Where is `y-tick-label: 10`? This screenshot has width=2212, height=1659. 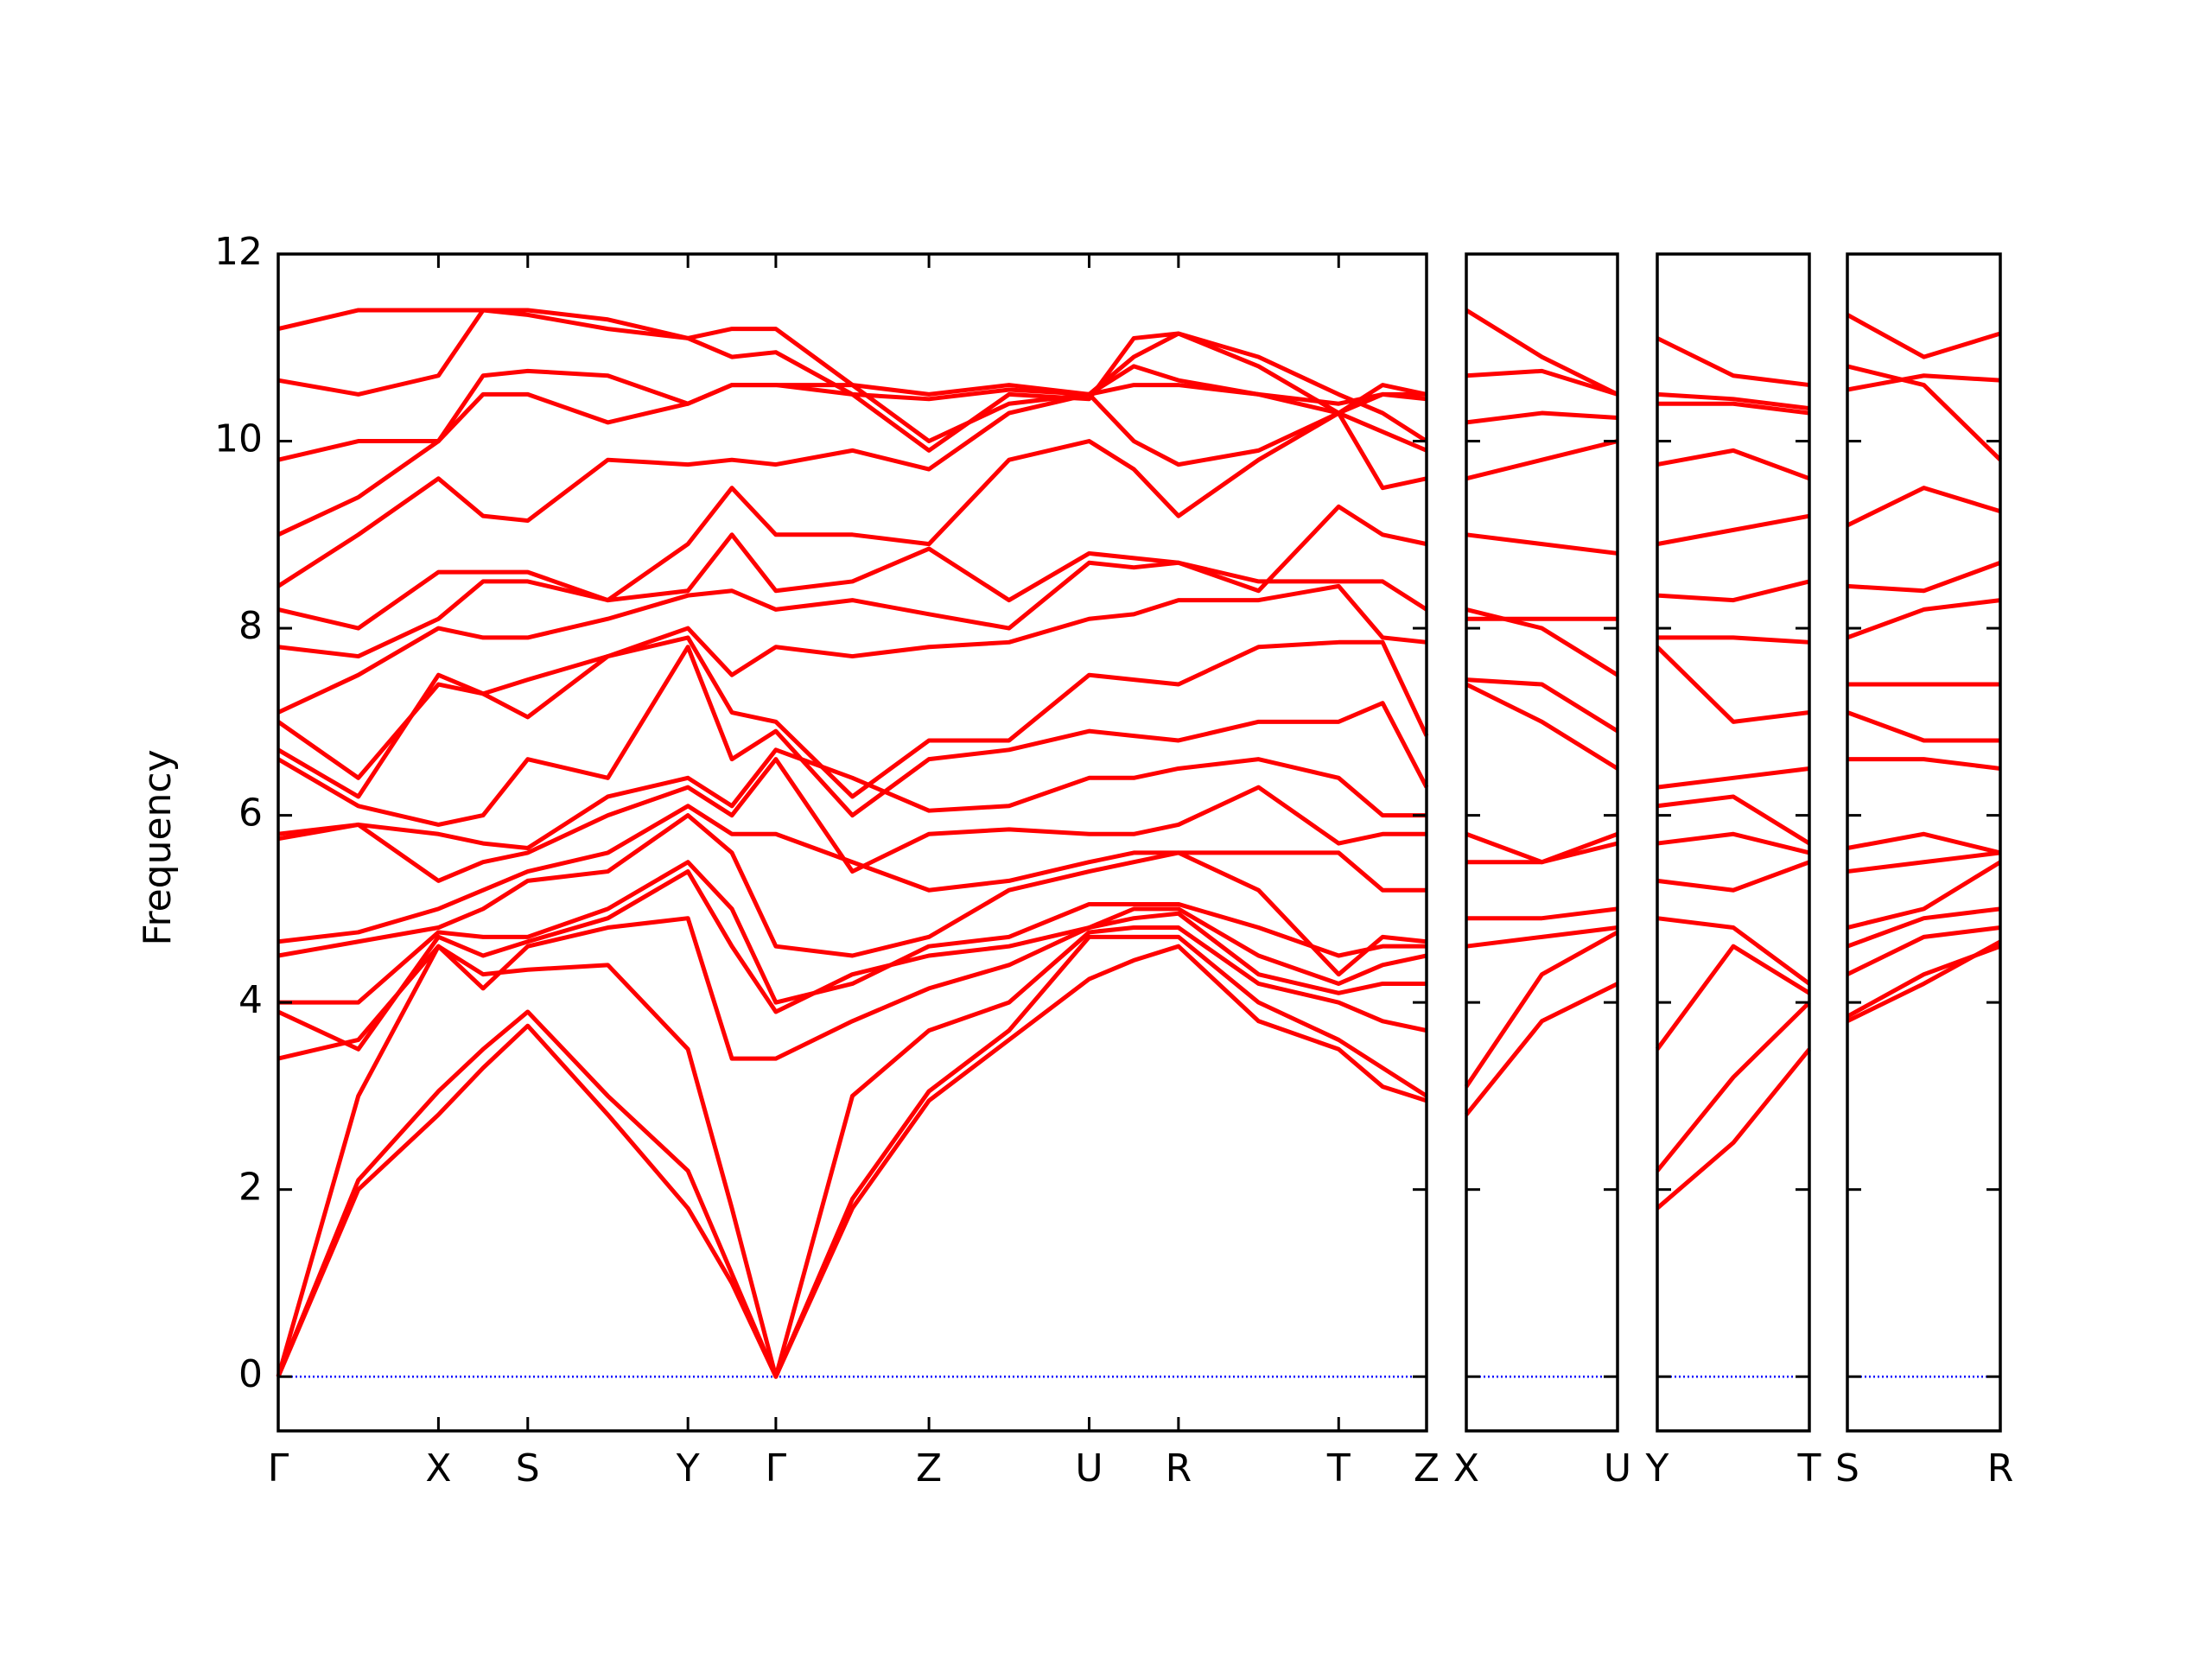
y-tick-label: 10 is located at coordinates (238, 439).